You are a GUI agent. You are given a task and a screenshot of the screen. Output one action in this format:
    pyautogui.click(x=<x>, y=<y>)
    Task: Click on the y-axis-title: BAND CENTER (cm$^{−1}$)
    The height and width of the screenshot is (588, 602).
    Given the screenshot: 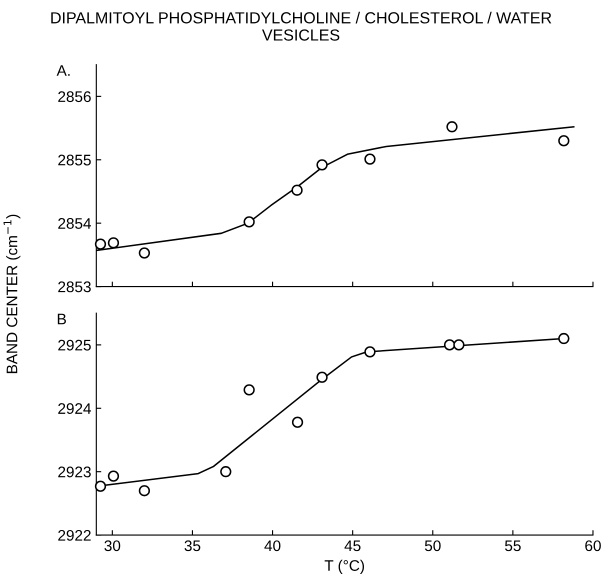 What is the action you would take?
    pyautogui.click(x=12, y=294)
    